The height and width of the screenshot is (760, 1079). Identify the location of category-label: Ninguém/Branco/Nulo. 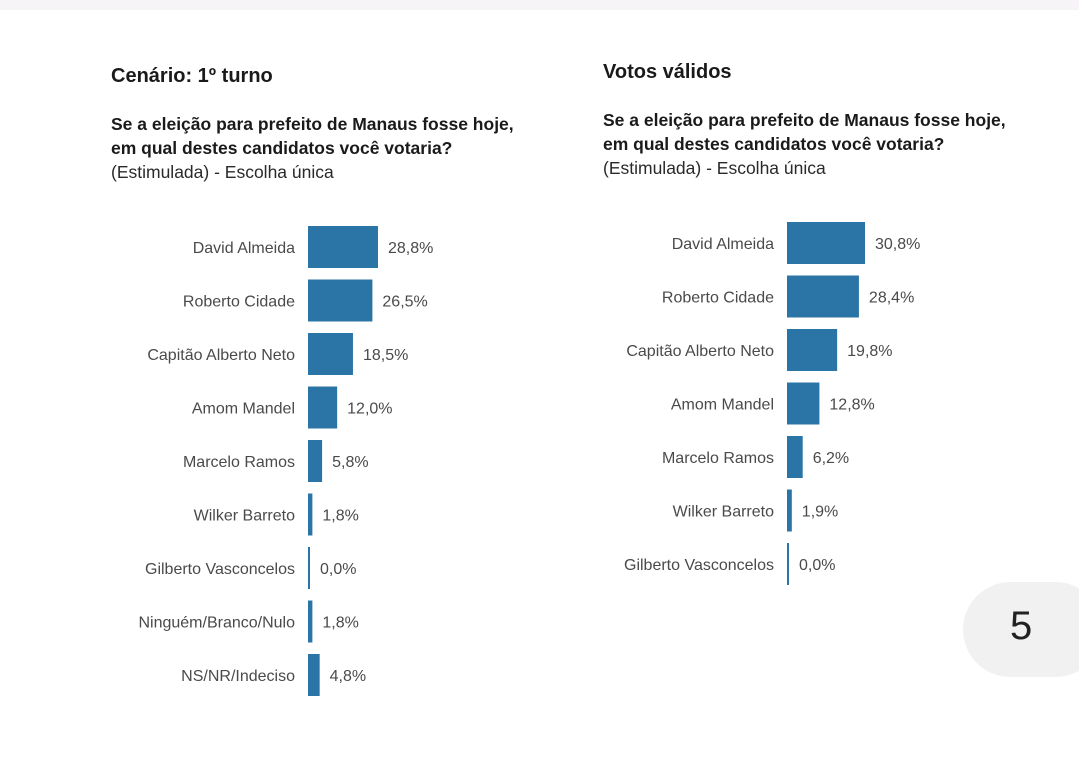
(216, 623).